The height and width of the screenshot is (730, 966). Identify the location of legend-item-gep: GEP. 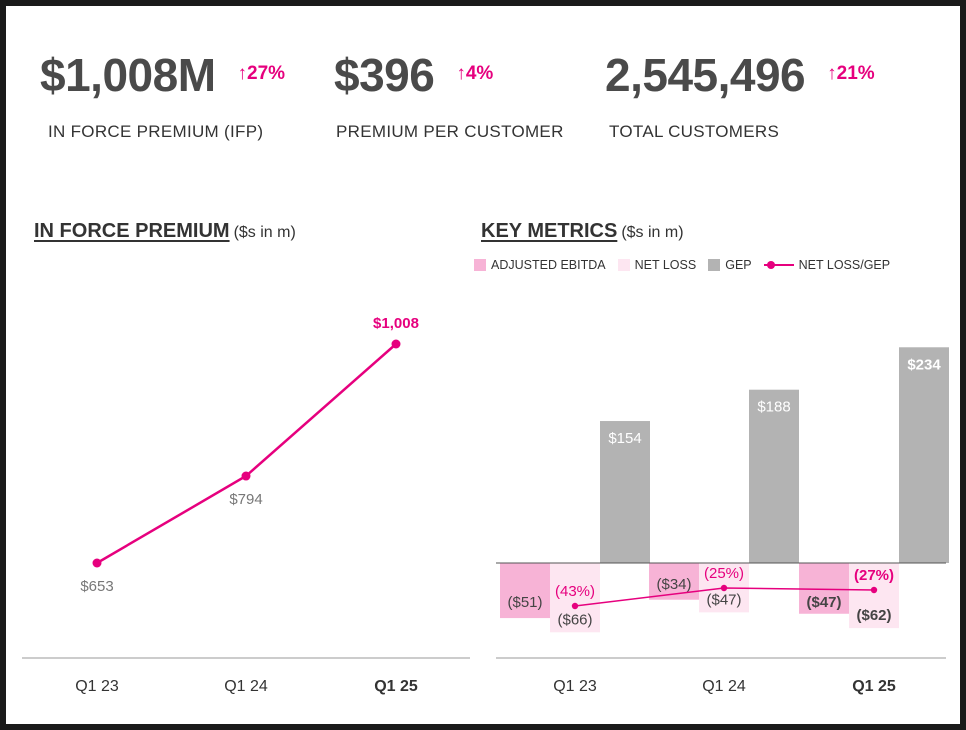
(730, 265).